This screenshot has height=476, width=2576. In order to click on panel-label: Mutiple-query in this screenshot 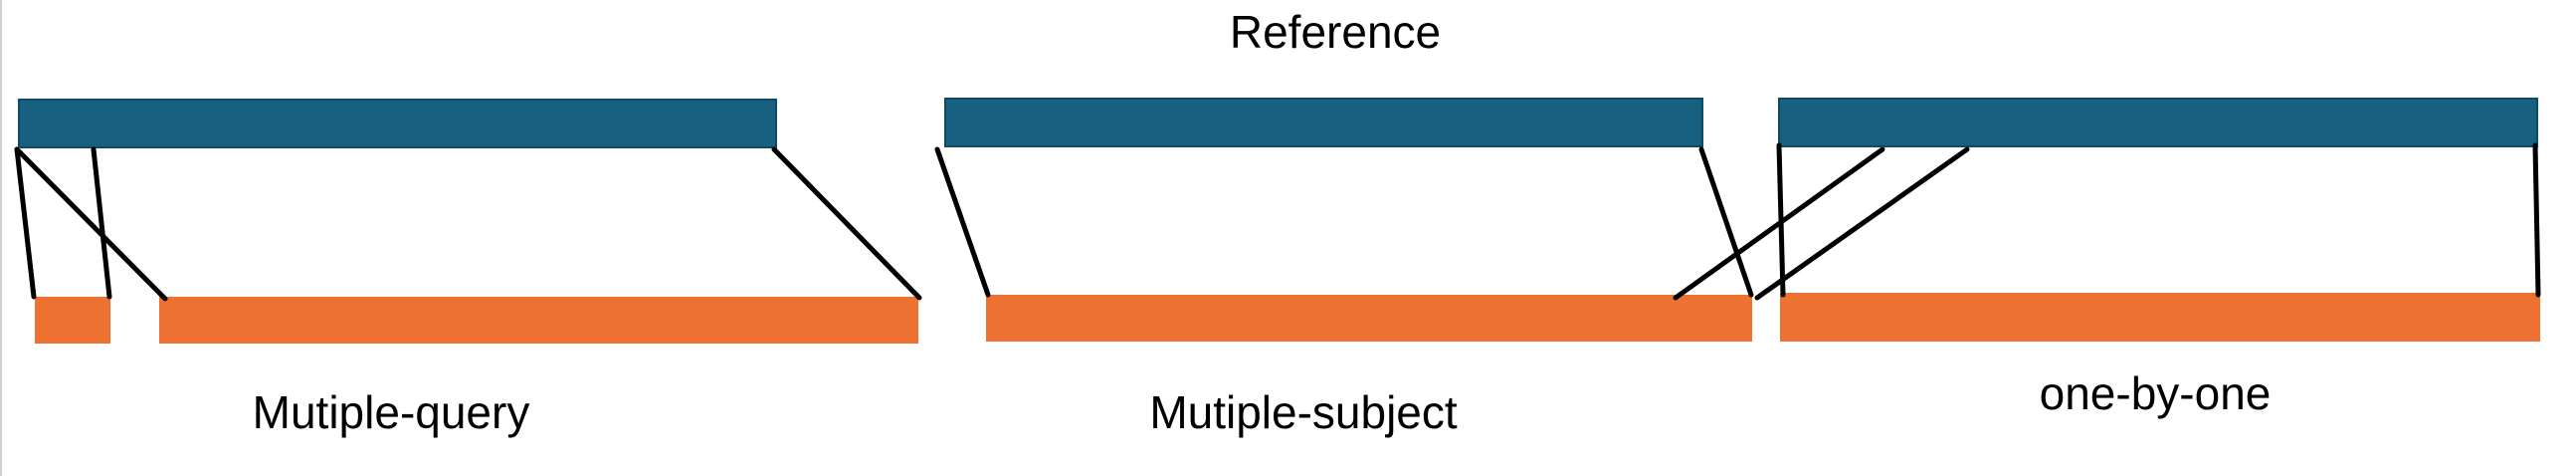, I will do `click(392, 412)`.